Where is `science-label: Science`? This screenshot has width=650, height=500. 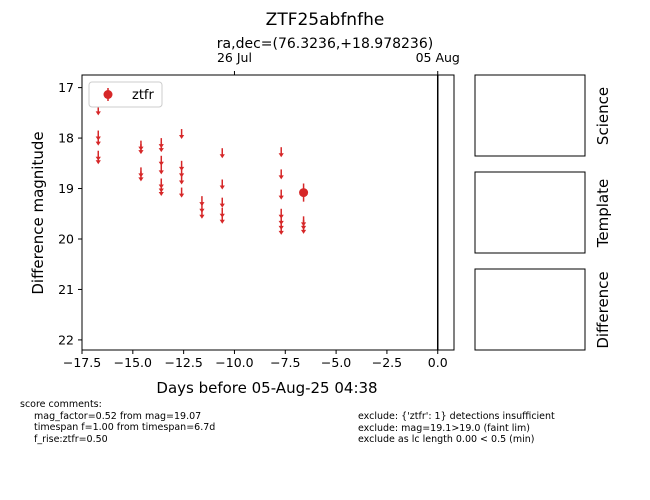 science-label: Science is located at coordinates (603, 116).